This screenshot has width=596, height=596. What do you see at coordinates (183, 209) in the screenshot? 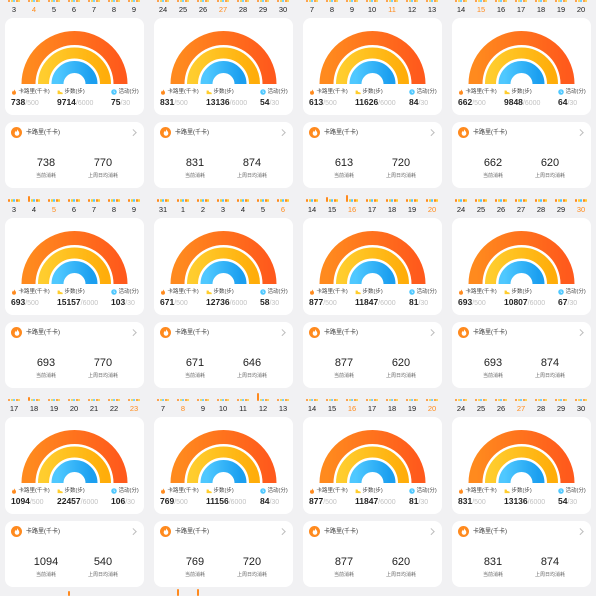
I see `date-cell: 1` at bounding box center [183, 209].